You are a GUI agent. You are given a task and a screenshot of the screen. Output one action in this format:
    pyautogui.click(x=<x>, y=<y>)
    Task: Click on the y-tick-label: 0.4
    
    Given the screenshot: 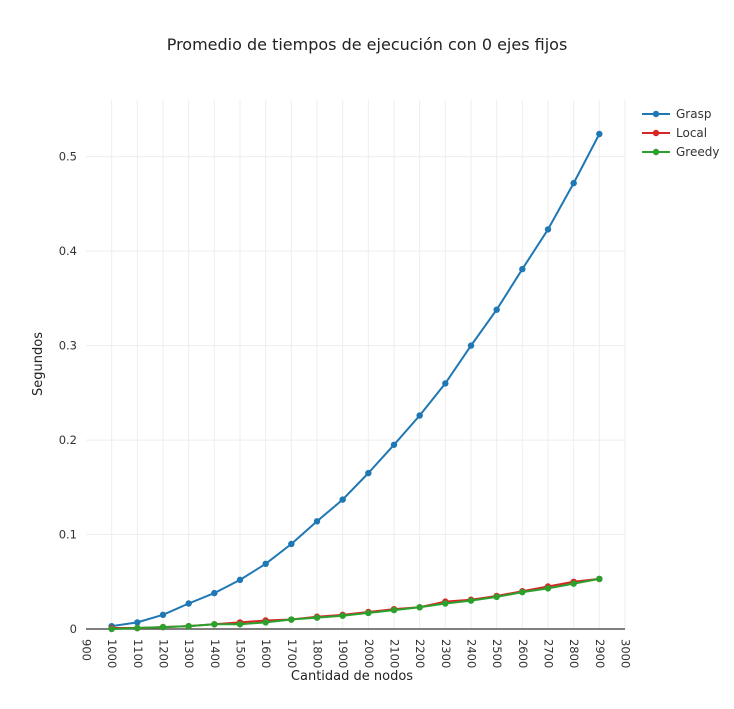 What is the action you would take?
    pyautogui.click(x=68, y=251)
    